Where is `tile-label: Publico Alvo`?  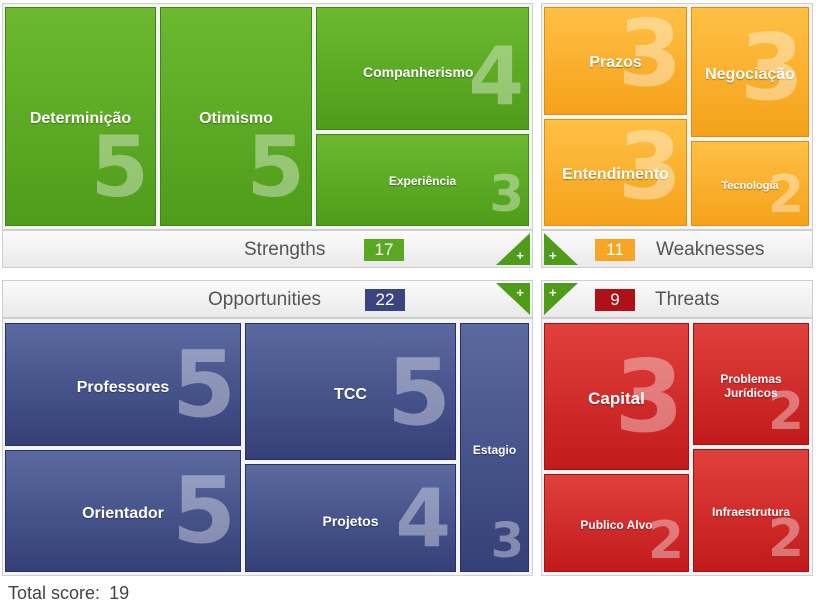
tile-label: Publico Alvo is located at coordinates (616, 525).